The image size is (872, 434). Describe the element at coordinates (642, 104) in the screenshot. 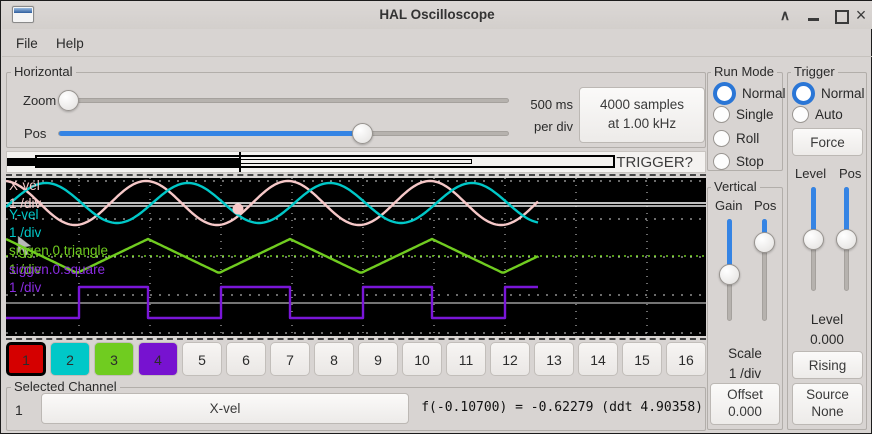

I see `samples-line1: 4000 samples` at that location.